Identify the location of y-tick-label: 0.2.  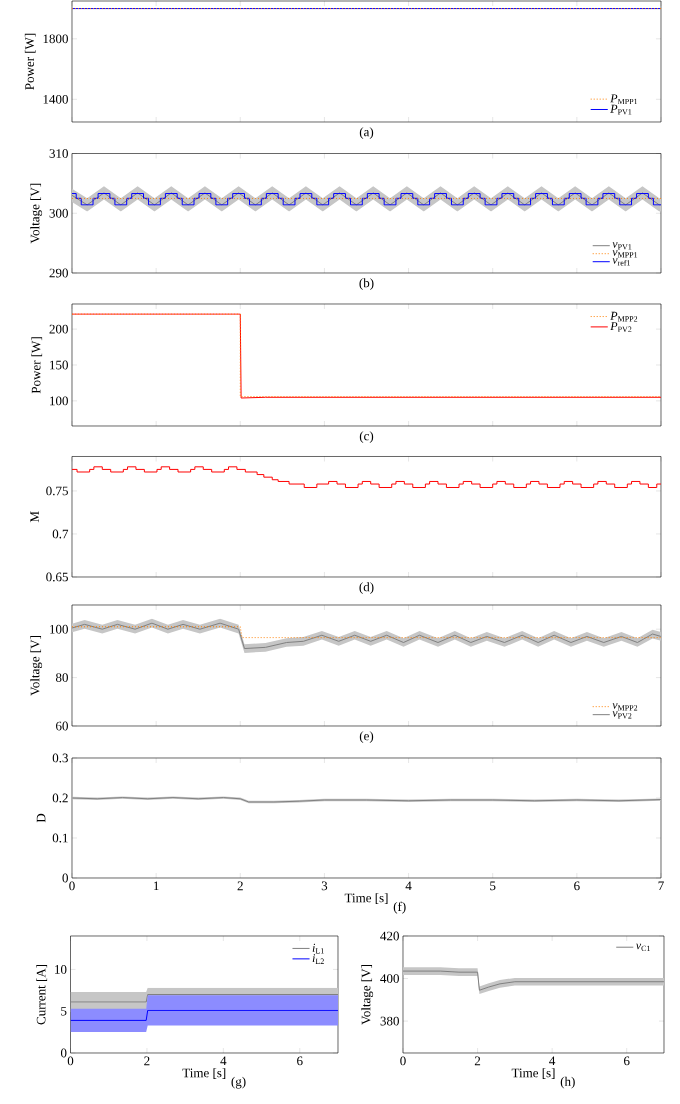
(60, 798).